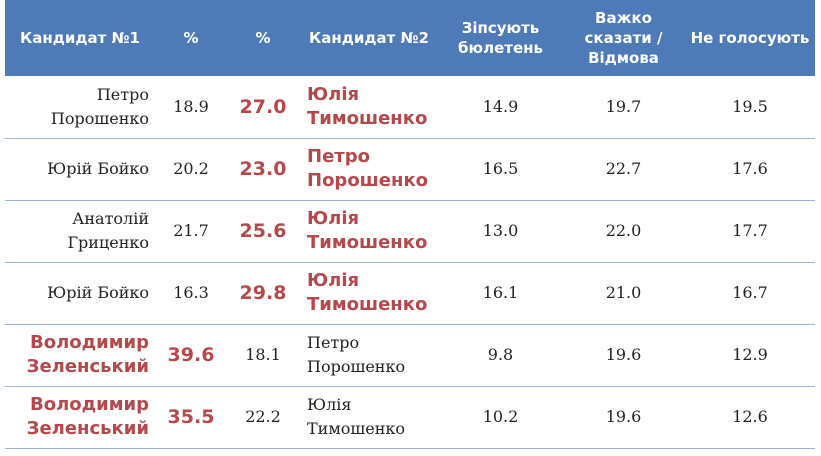 The height and width of the screenshot is (456, 821). Describe the element at coordinates (191, 355) in the screenshot. I see `candidate-1-percent: 39.6` at that location.